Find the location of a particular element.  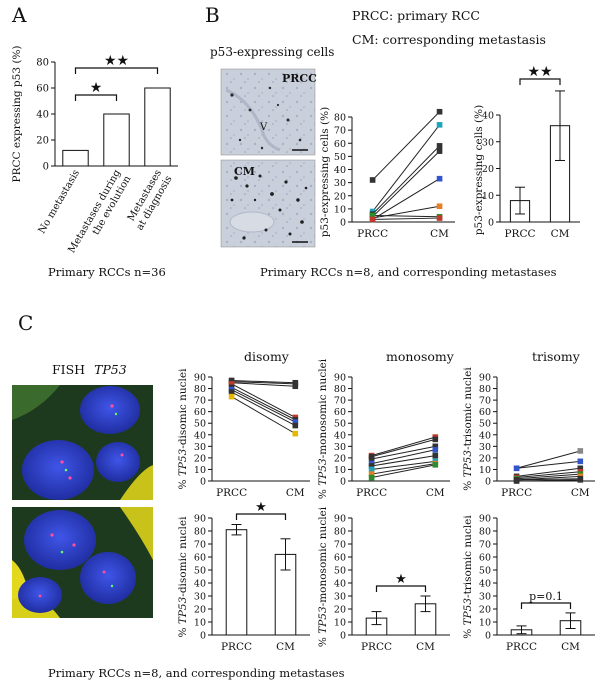

x-tick-label-line: No metastasis is located at coordinates (59, 202).